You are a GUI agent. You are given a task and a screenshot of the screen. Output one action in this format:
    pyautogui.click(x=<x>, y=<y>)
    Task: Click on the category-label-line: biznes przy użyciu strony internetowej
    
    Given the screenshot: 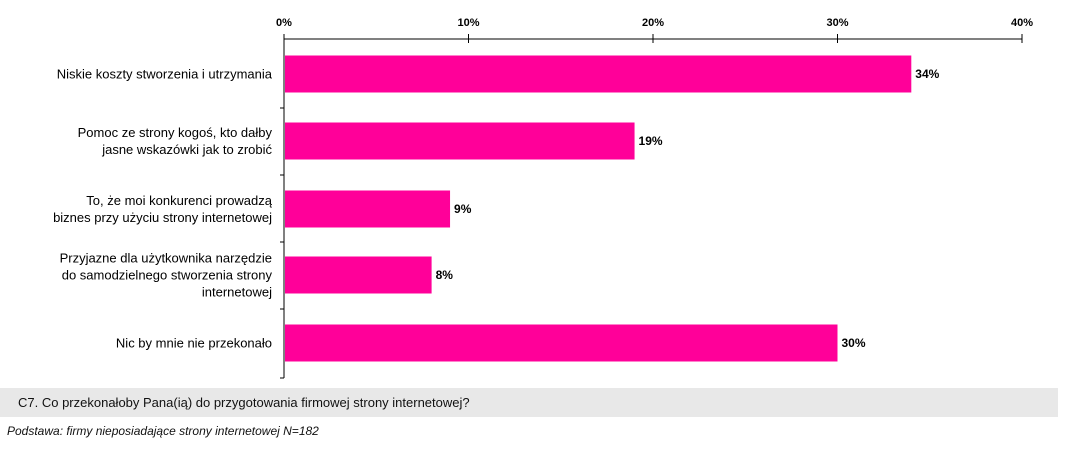 What is the action you would take?
    pyautogui.click(x=162, y=217)
    